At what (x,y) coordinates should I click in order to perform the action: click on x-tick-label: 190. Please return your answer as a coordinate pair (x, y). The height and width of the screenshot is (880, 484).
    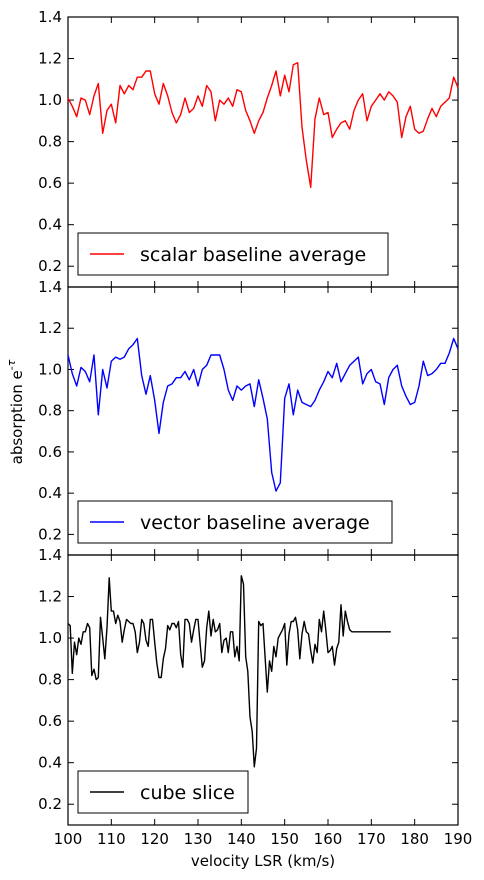
    Looking at the image, I should click on (458, 839).